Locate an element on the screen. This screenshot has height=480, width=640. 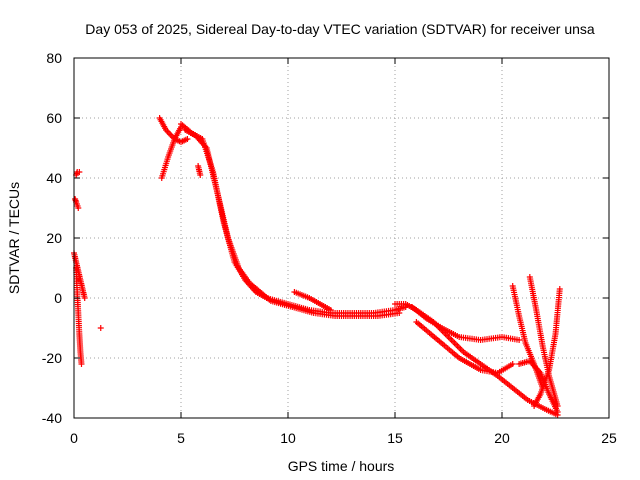
series-arc-g is located at coordinates (171, 152).